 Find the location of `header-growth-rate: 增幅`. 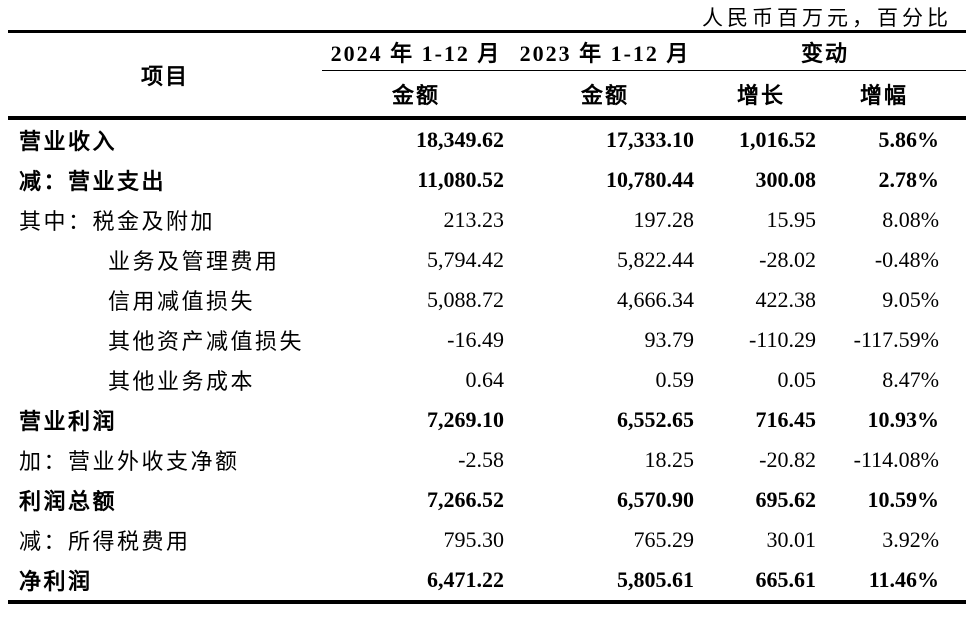

header-growth-rate: 增幅 is located at coordinates (894, 95).